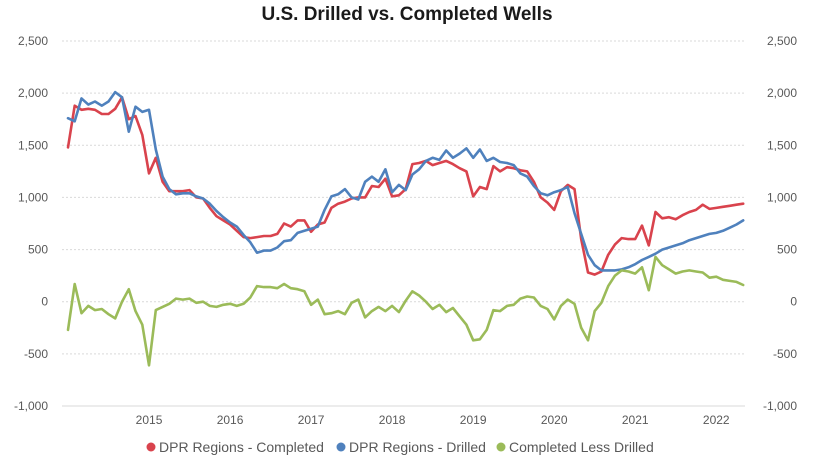  Describe the element at coordinates (780, 406) in the screenshot. I see `right-y-tick-label: -1,000` at that location.